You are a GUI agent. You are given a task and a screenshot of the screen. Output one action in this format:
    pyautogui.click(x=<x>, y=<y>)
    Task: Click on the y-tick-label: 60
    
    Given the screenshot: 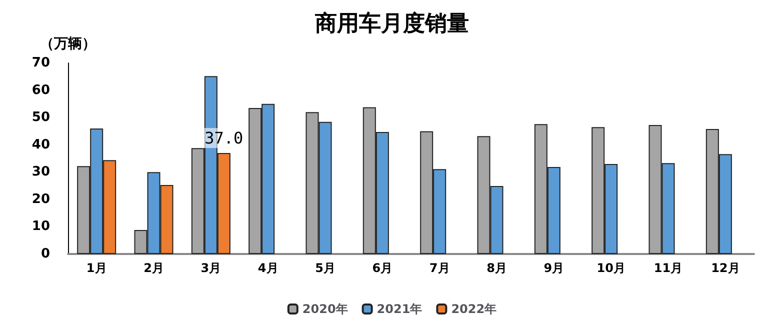 What is the action you would take?
    pyautogui.click(x=41, y=90)
    